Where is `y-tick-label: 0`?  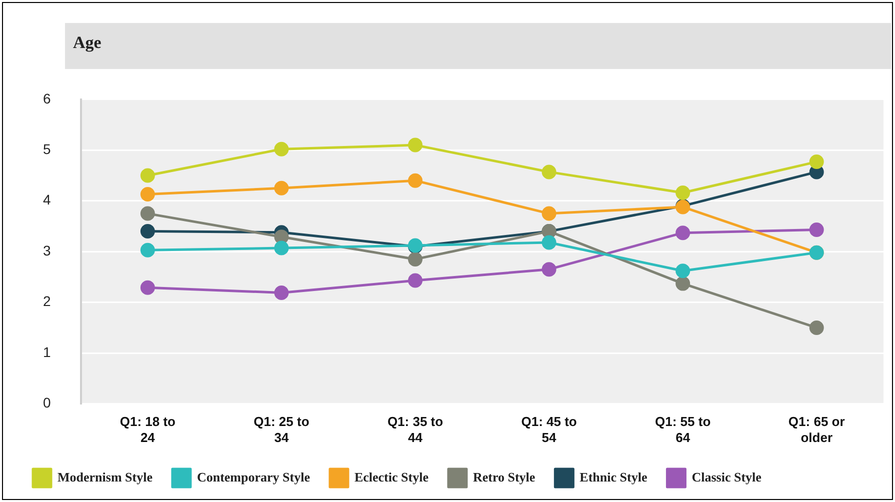
y-tick-label: 0 is located at coordinates (46, 402).